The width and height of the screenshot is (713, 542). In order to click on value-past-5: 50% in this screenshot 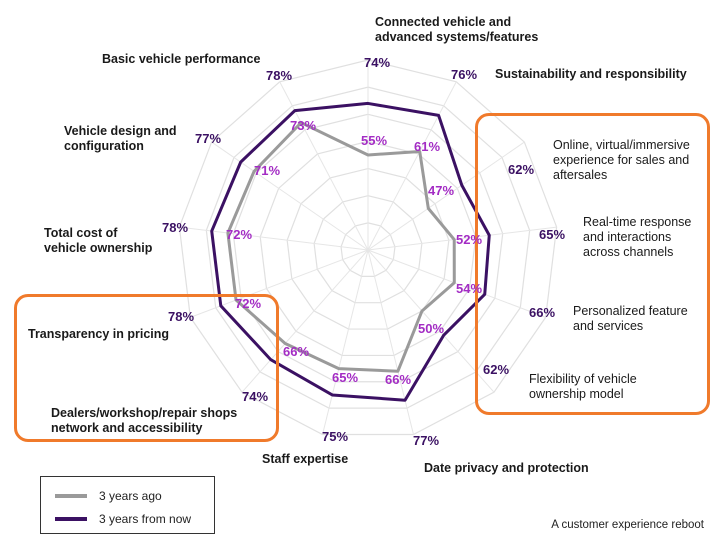, I will do `click(431, 328)`.